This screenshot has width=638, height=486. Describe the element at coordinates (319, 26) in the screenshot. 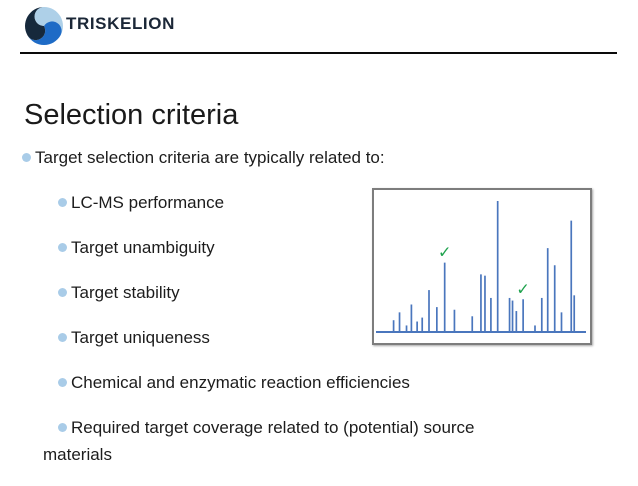

I see `slide-header: TRISKELION` at that location.